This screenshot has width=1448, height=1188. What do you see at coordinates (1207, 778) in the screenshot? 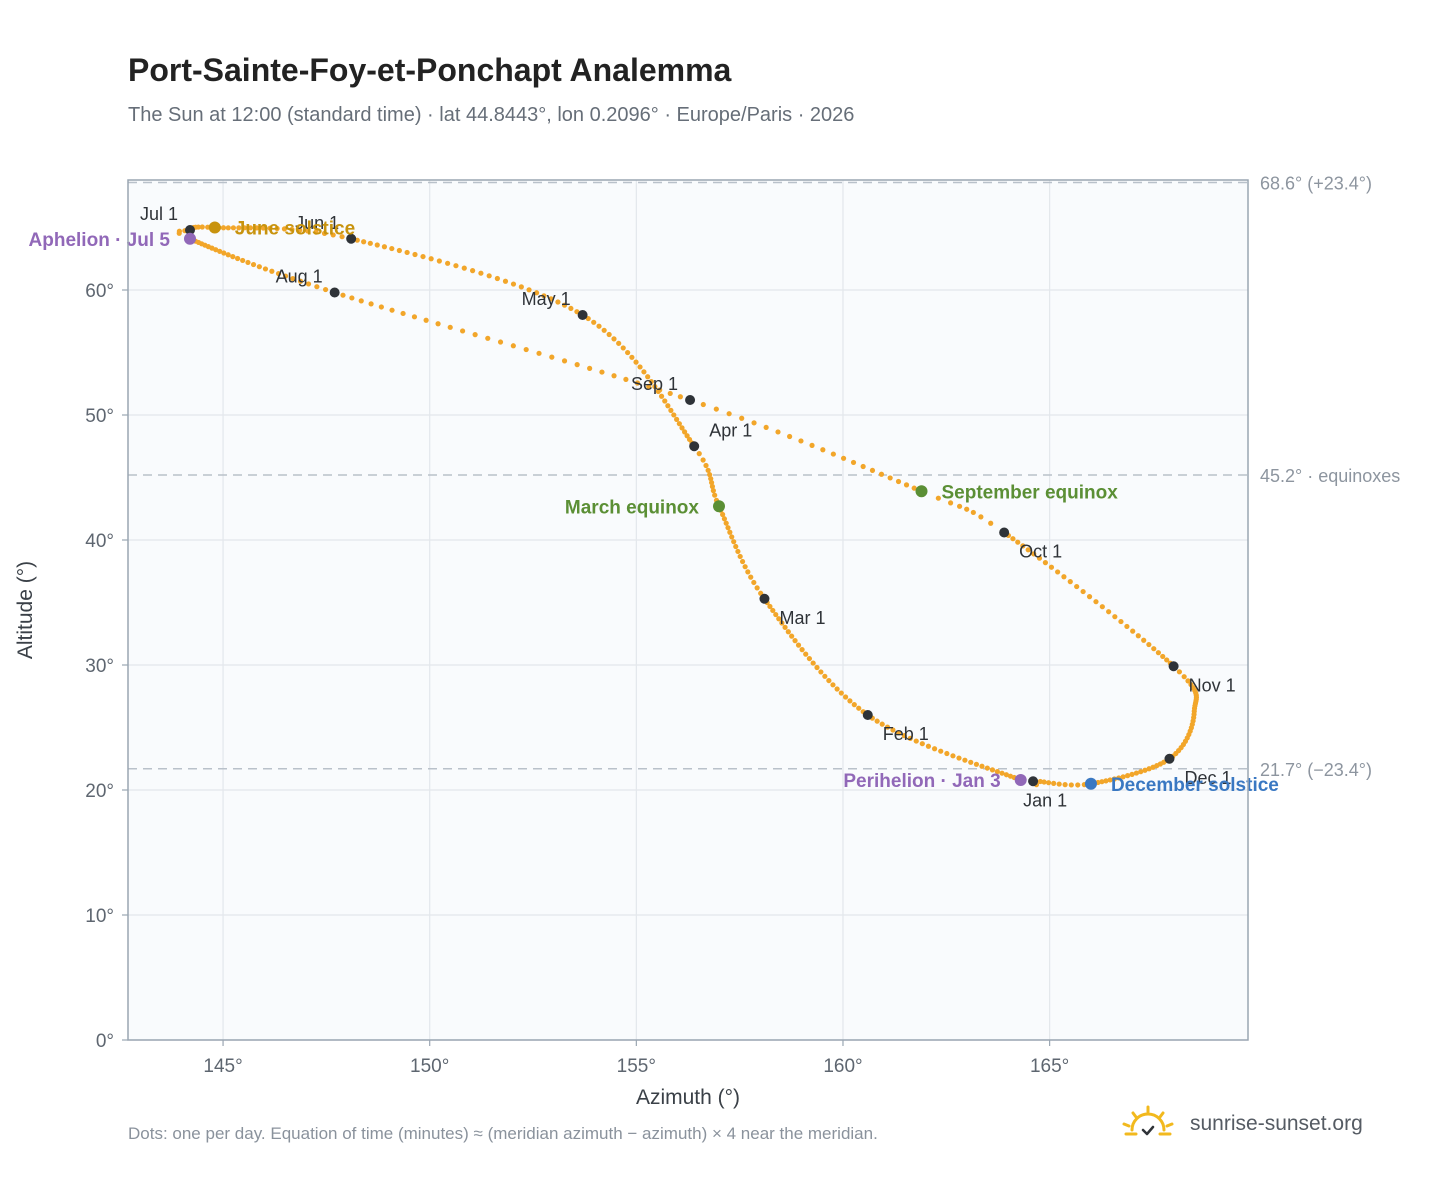
I see `month-label: Dec 1` at bounding box center [1207, 778].